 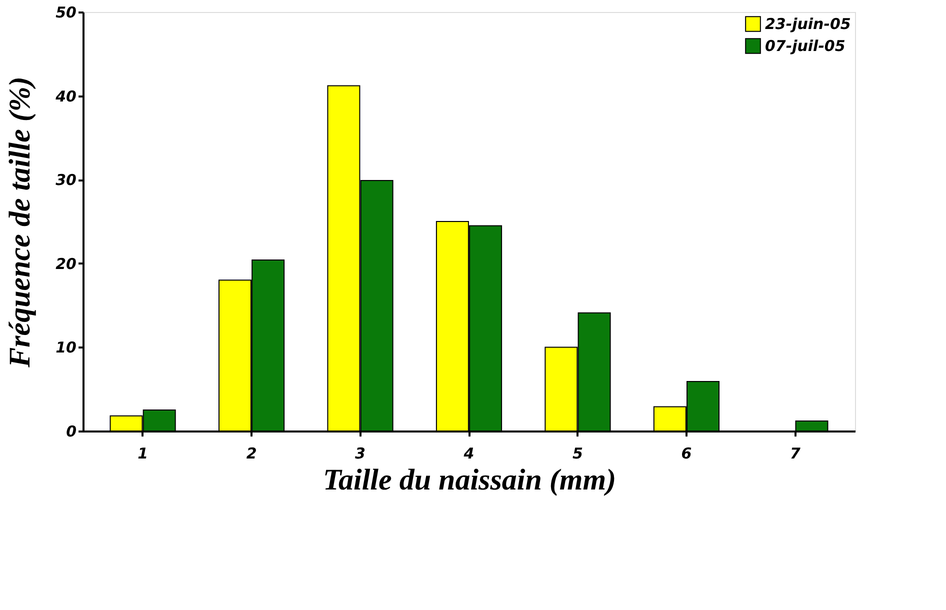 I want to click on legend-label: 23-juin-05, so click(x=808, y=24).